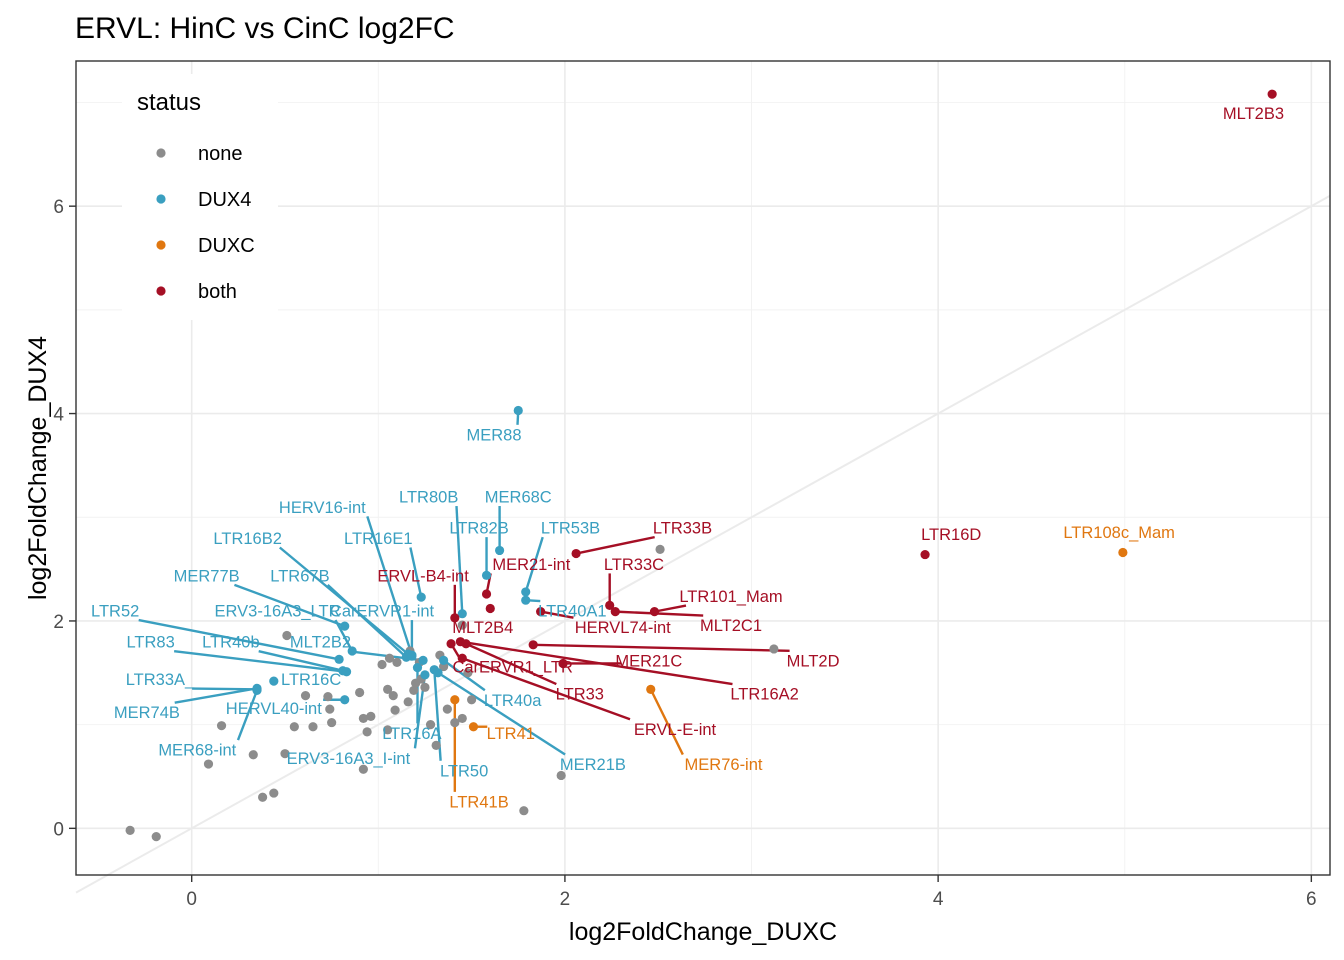 The width and height of the screenshot is (1344, 960). Describe the element at coordinates (813, 661) in the screenshot. I see `point-label: MLT2D` at that location.